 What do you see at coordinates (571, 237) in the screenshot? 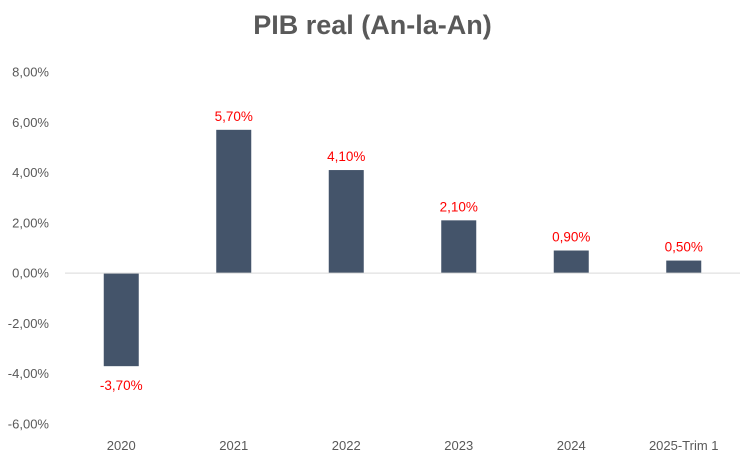
I see `data-label: 0,90%` at bounding box center [571, 237].